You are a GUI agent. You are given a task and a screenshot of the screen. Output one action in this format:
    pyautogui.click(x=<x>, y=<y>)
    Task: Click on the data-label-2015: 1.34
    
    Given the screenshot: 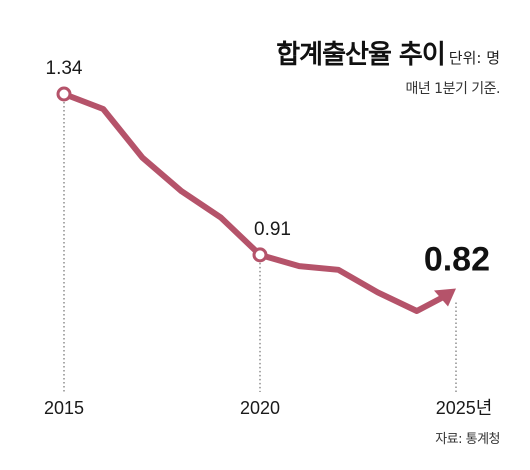 What is the action you would take?
    pyautogui.click(x=64, y=68)
    